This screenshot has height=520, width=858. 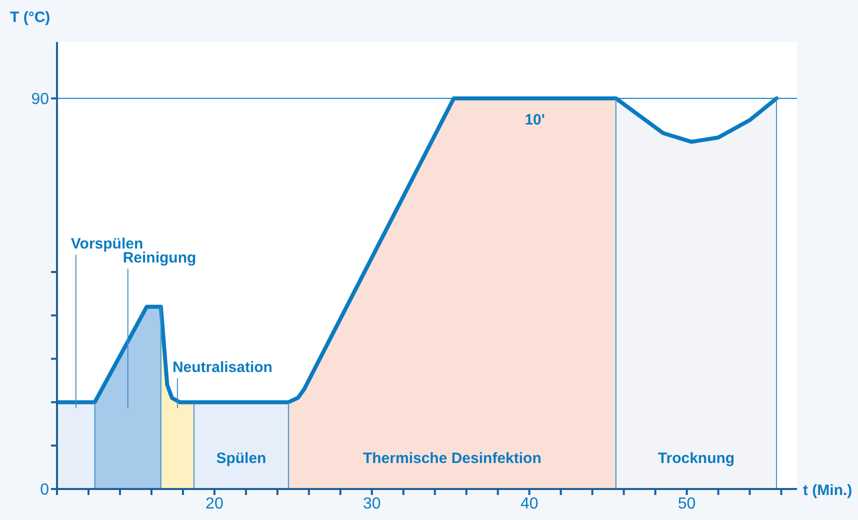 I want to click on x-tick-label: 40, so click(x=529, y=503).